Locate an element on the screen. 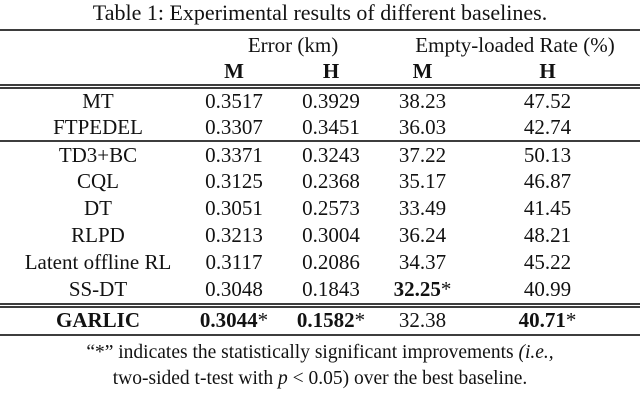  sub-header-error-h: H is located at coordinates (331, 74).